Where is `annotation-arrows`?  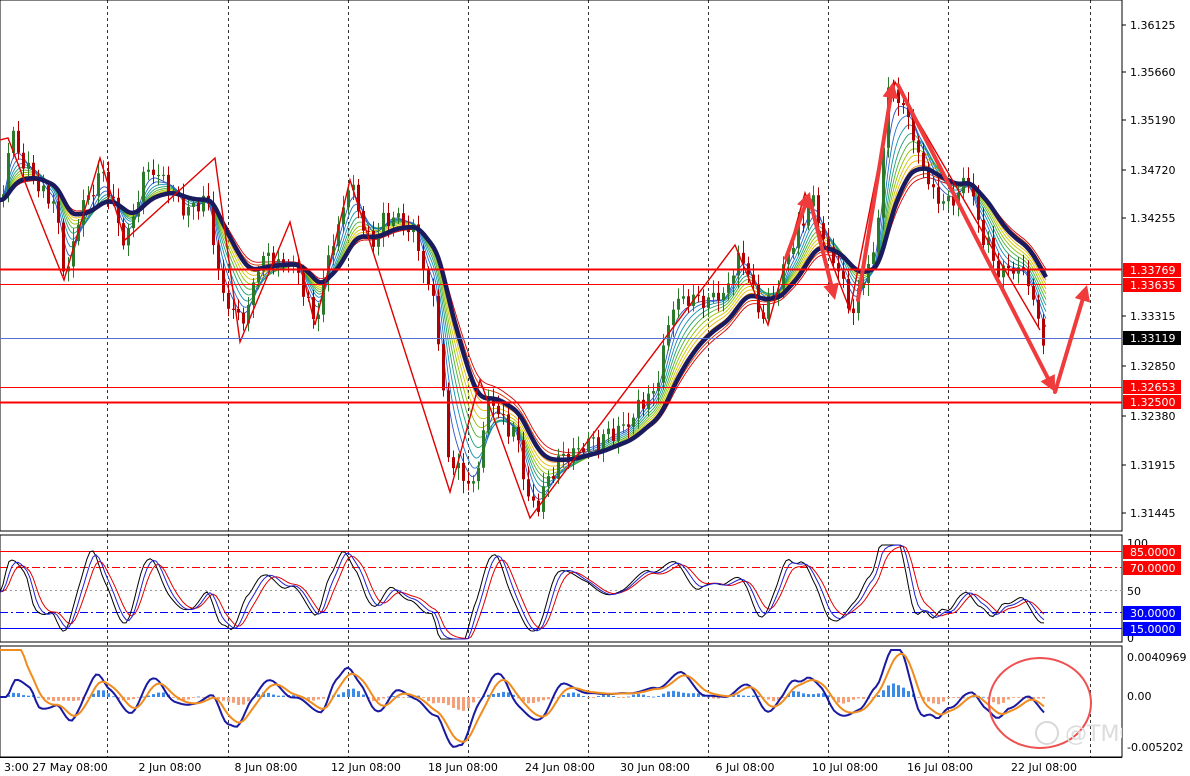
annotation-arrows is located at coordinates (937, 238).